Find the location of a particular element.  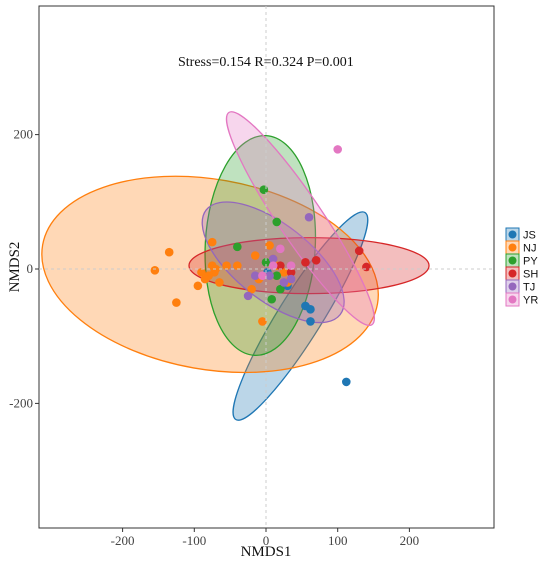

legend-label-nj: NJ is located at coordinates (529, 249).